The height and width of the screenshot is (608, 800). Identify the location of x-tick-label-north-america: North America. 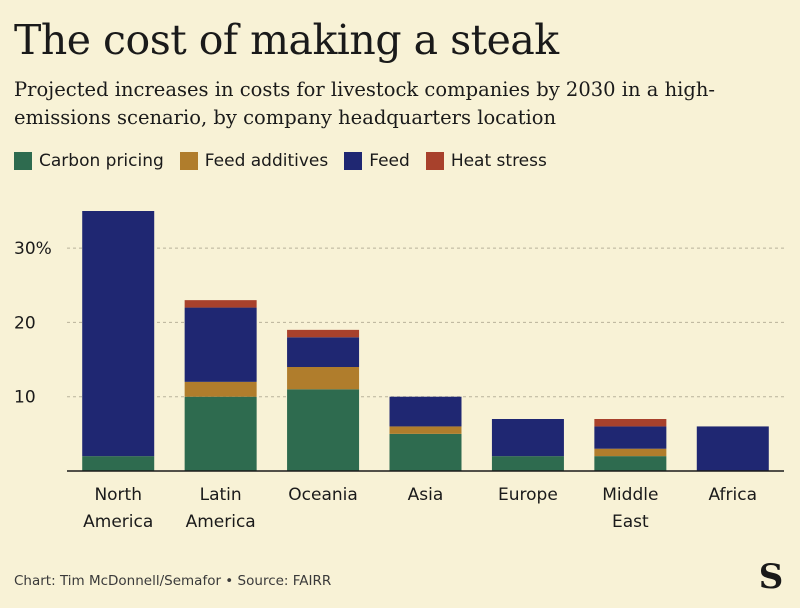
(118, 508).